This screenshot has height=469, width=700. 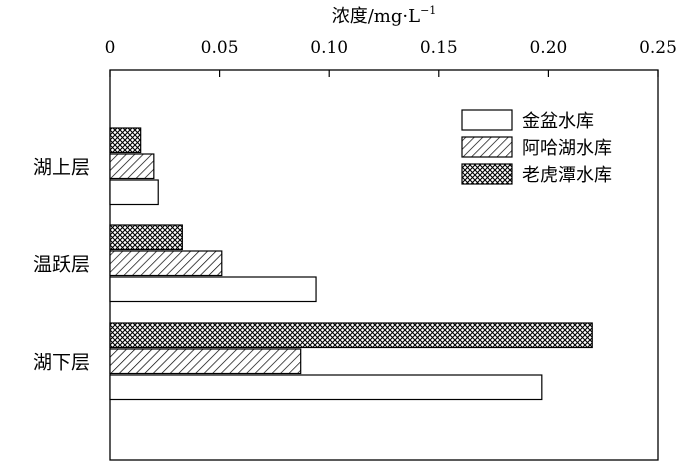 I want to click on category-label: 湖上层, so click(x=61, y=167).